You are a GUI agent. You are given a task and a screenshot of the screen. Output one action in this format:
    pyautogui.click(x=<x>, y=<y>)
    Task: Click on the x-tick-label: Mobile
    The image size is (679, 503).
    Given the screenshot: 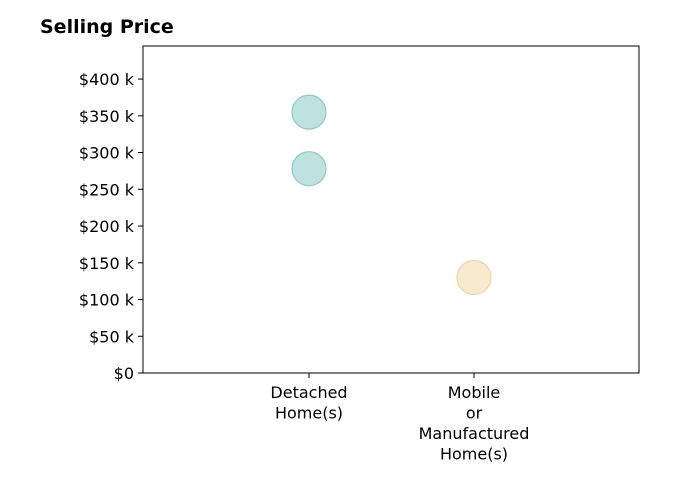 What is the action you would take?
    pyautogui.click(x=474, y=392)
    